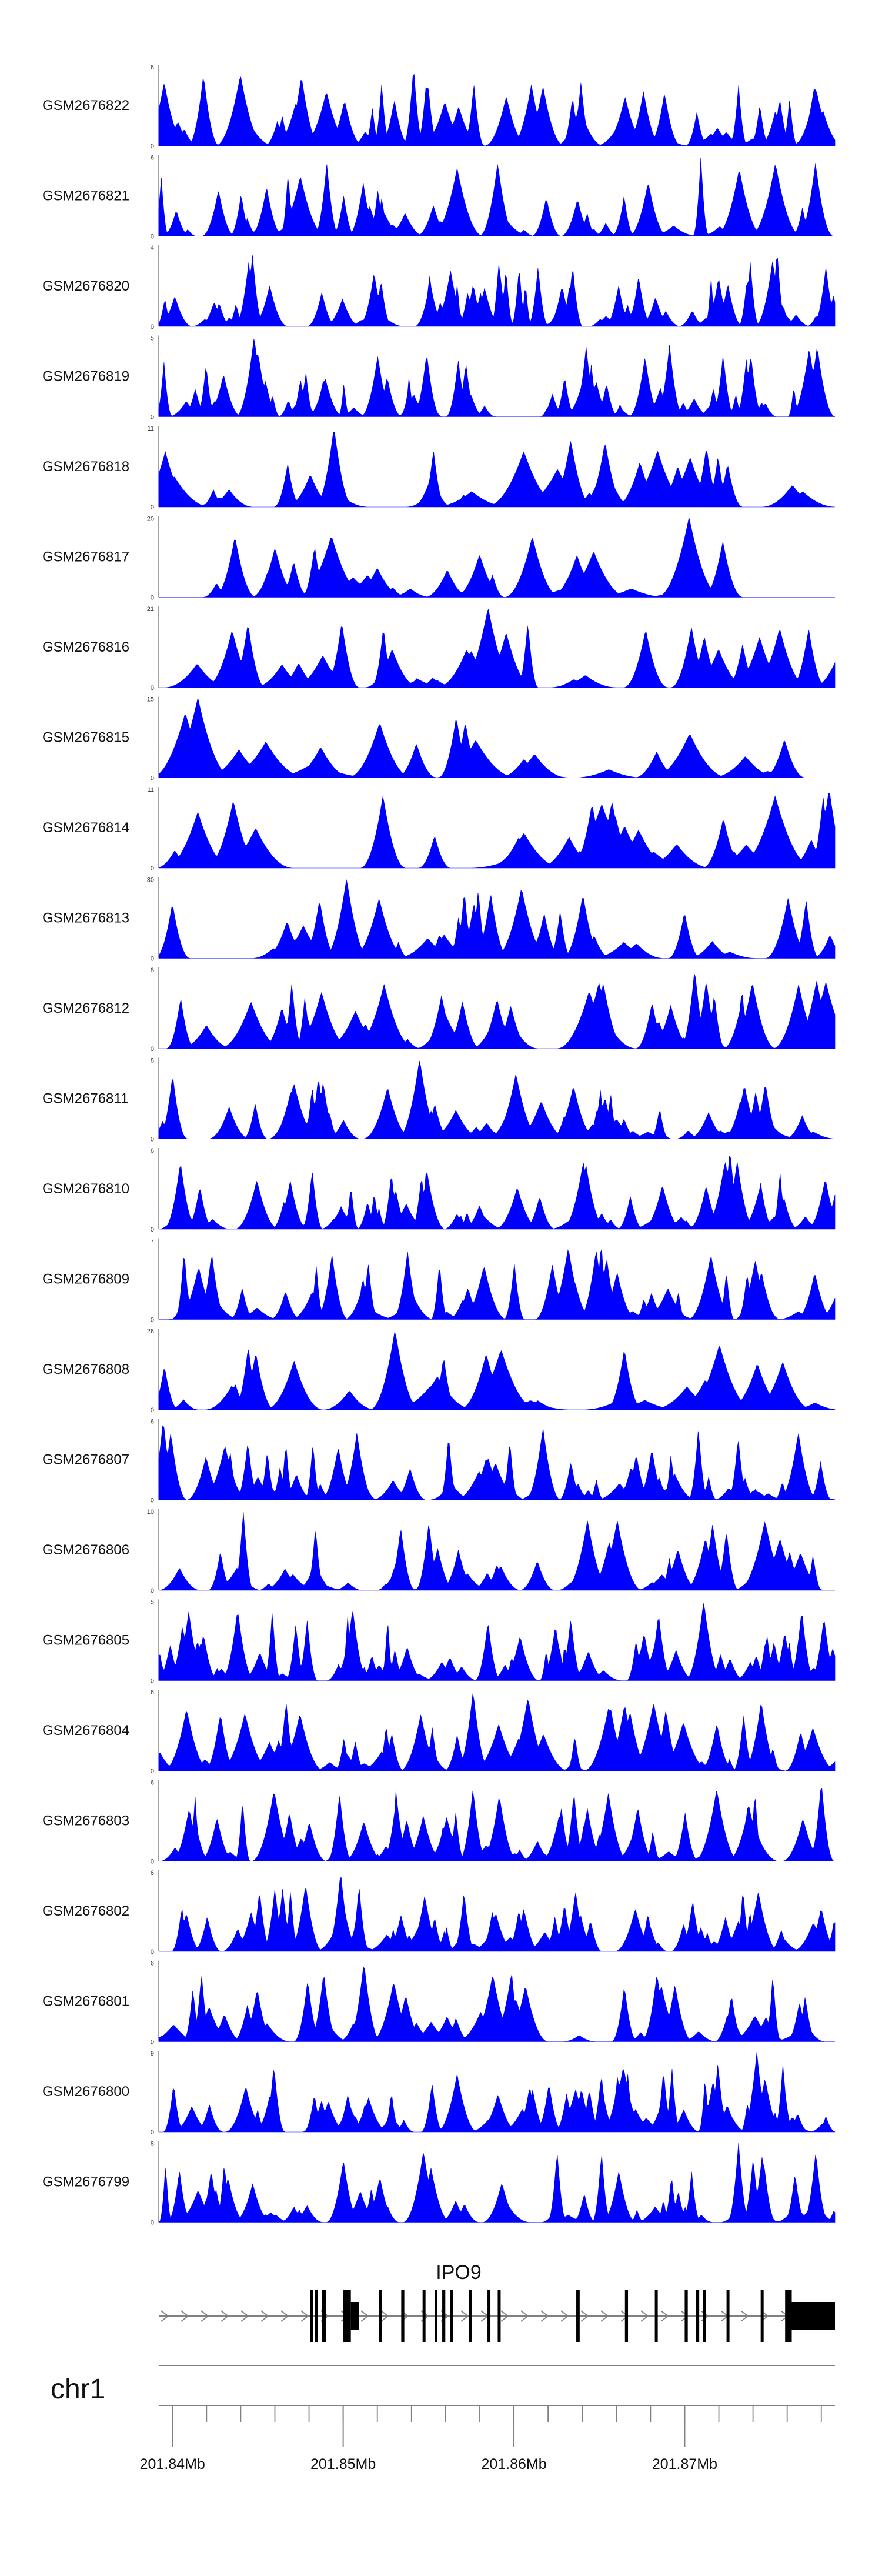  What do you see at coordinates (85, 738) in the screenshot?
I see `track-label: GSM2676815` at bounding box center [85, 738].